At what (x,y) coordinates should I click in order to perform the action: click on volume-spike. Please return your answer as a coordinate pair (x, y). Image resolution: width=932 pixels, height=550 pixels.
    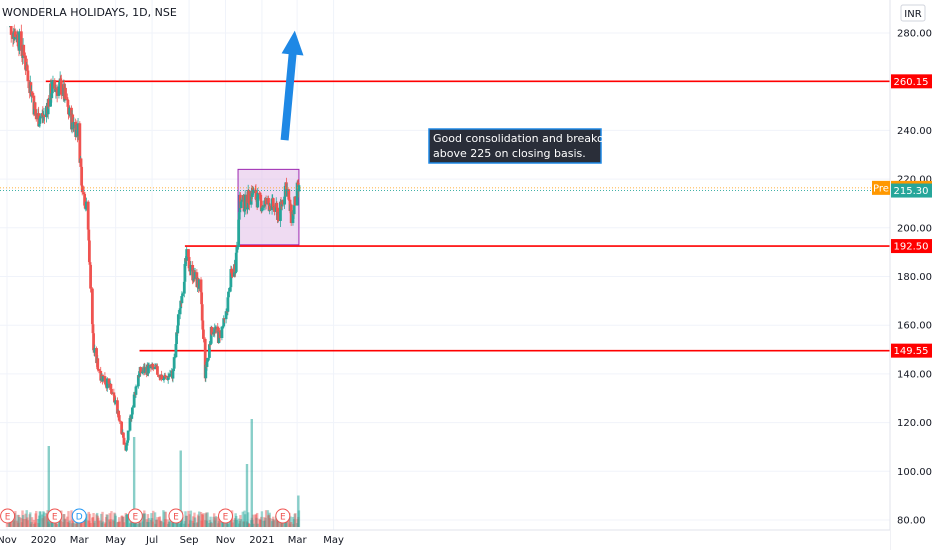
    Looking at the image, I should click on (180, 488).